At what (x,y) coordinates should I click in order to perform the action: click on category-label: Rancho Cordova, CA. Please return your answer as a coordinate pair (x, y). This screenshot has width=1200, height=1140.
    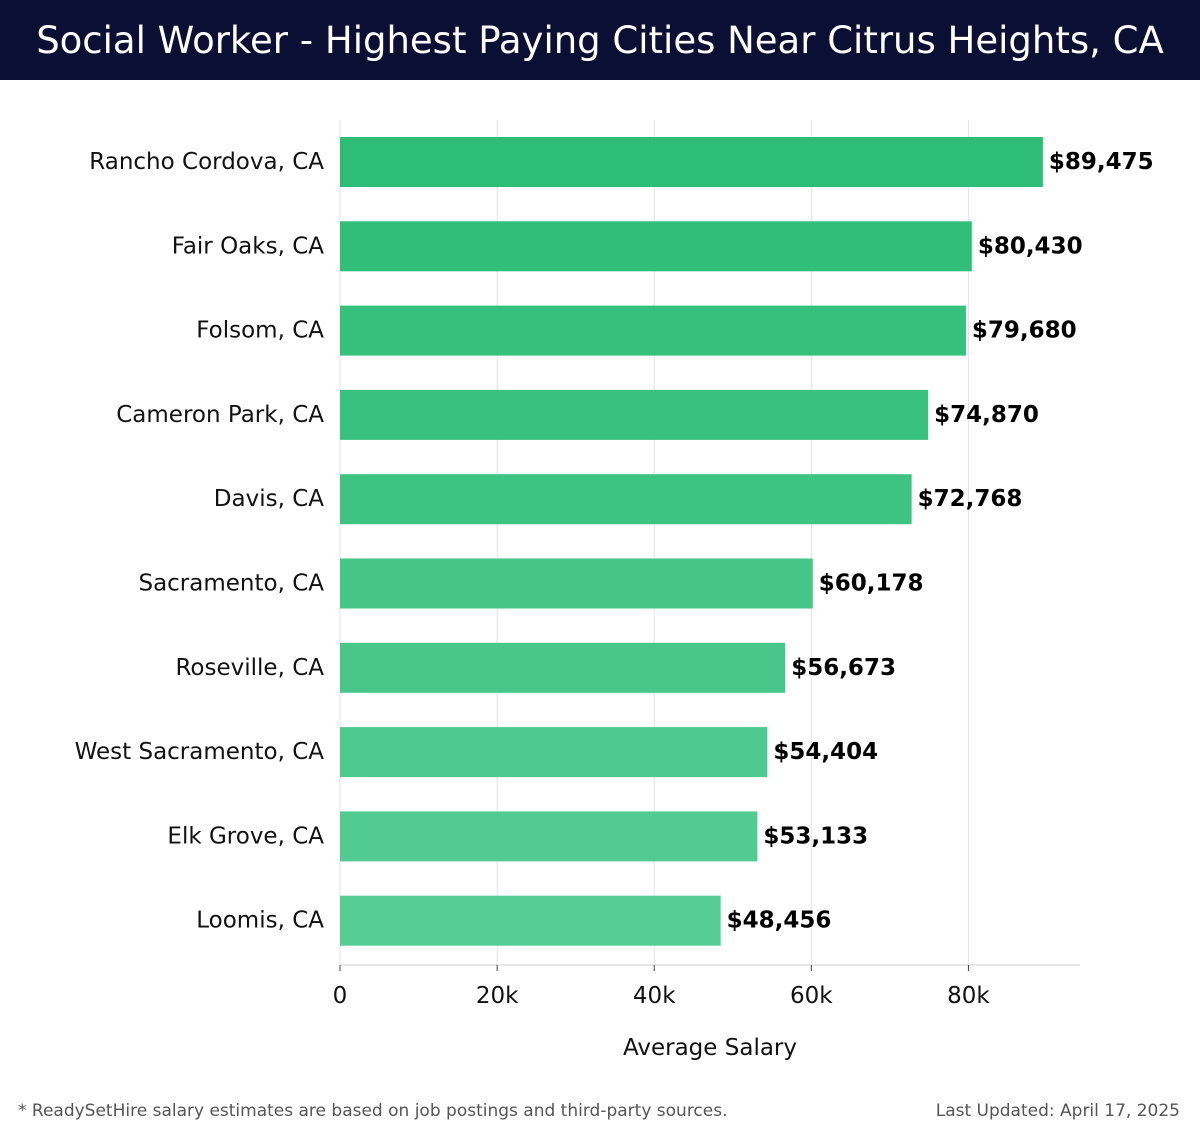
    Looking at the image, I should click on (206, 162).